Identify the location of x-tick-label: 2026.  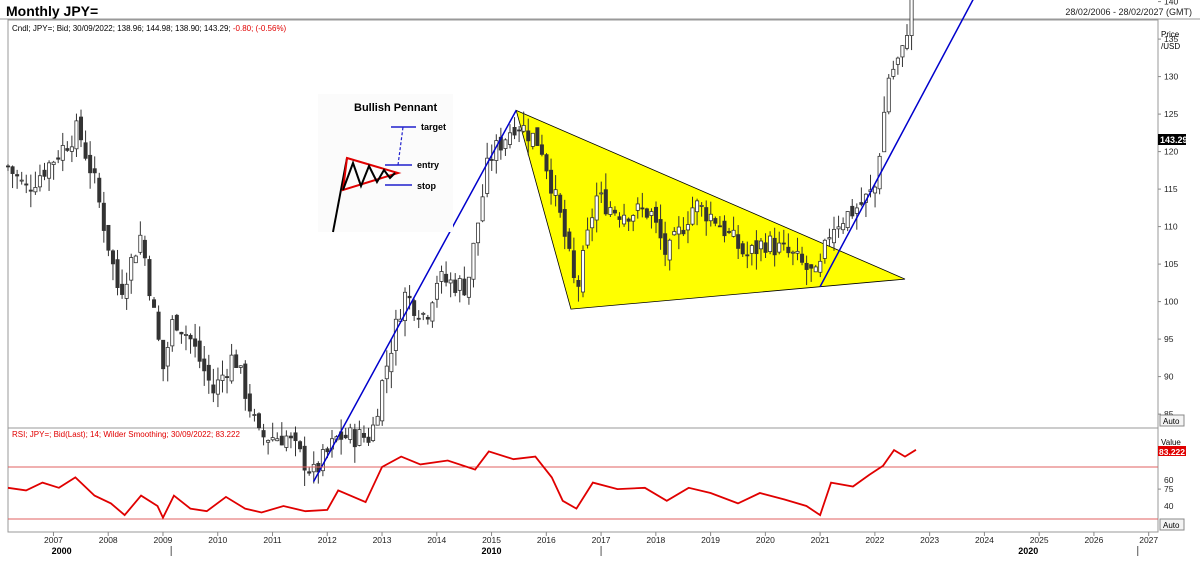
(1093, 540).